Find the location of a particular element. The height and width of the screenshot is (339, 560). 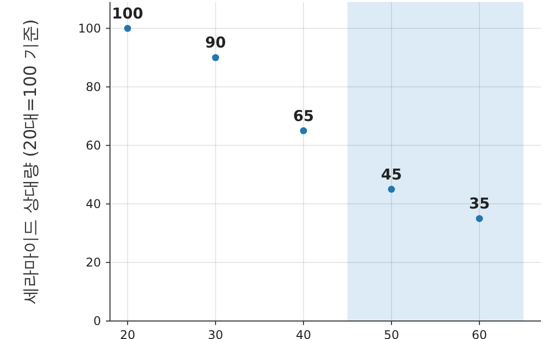

x-tick-label: 30 is located at coordinates (216, 333).